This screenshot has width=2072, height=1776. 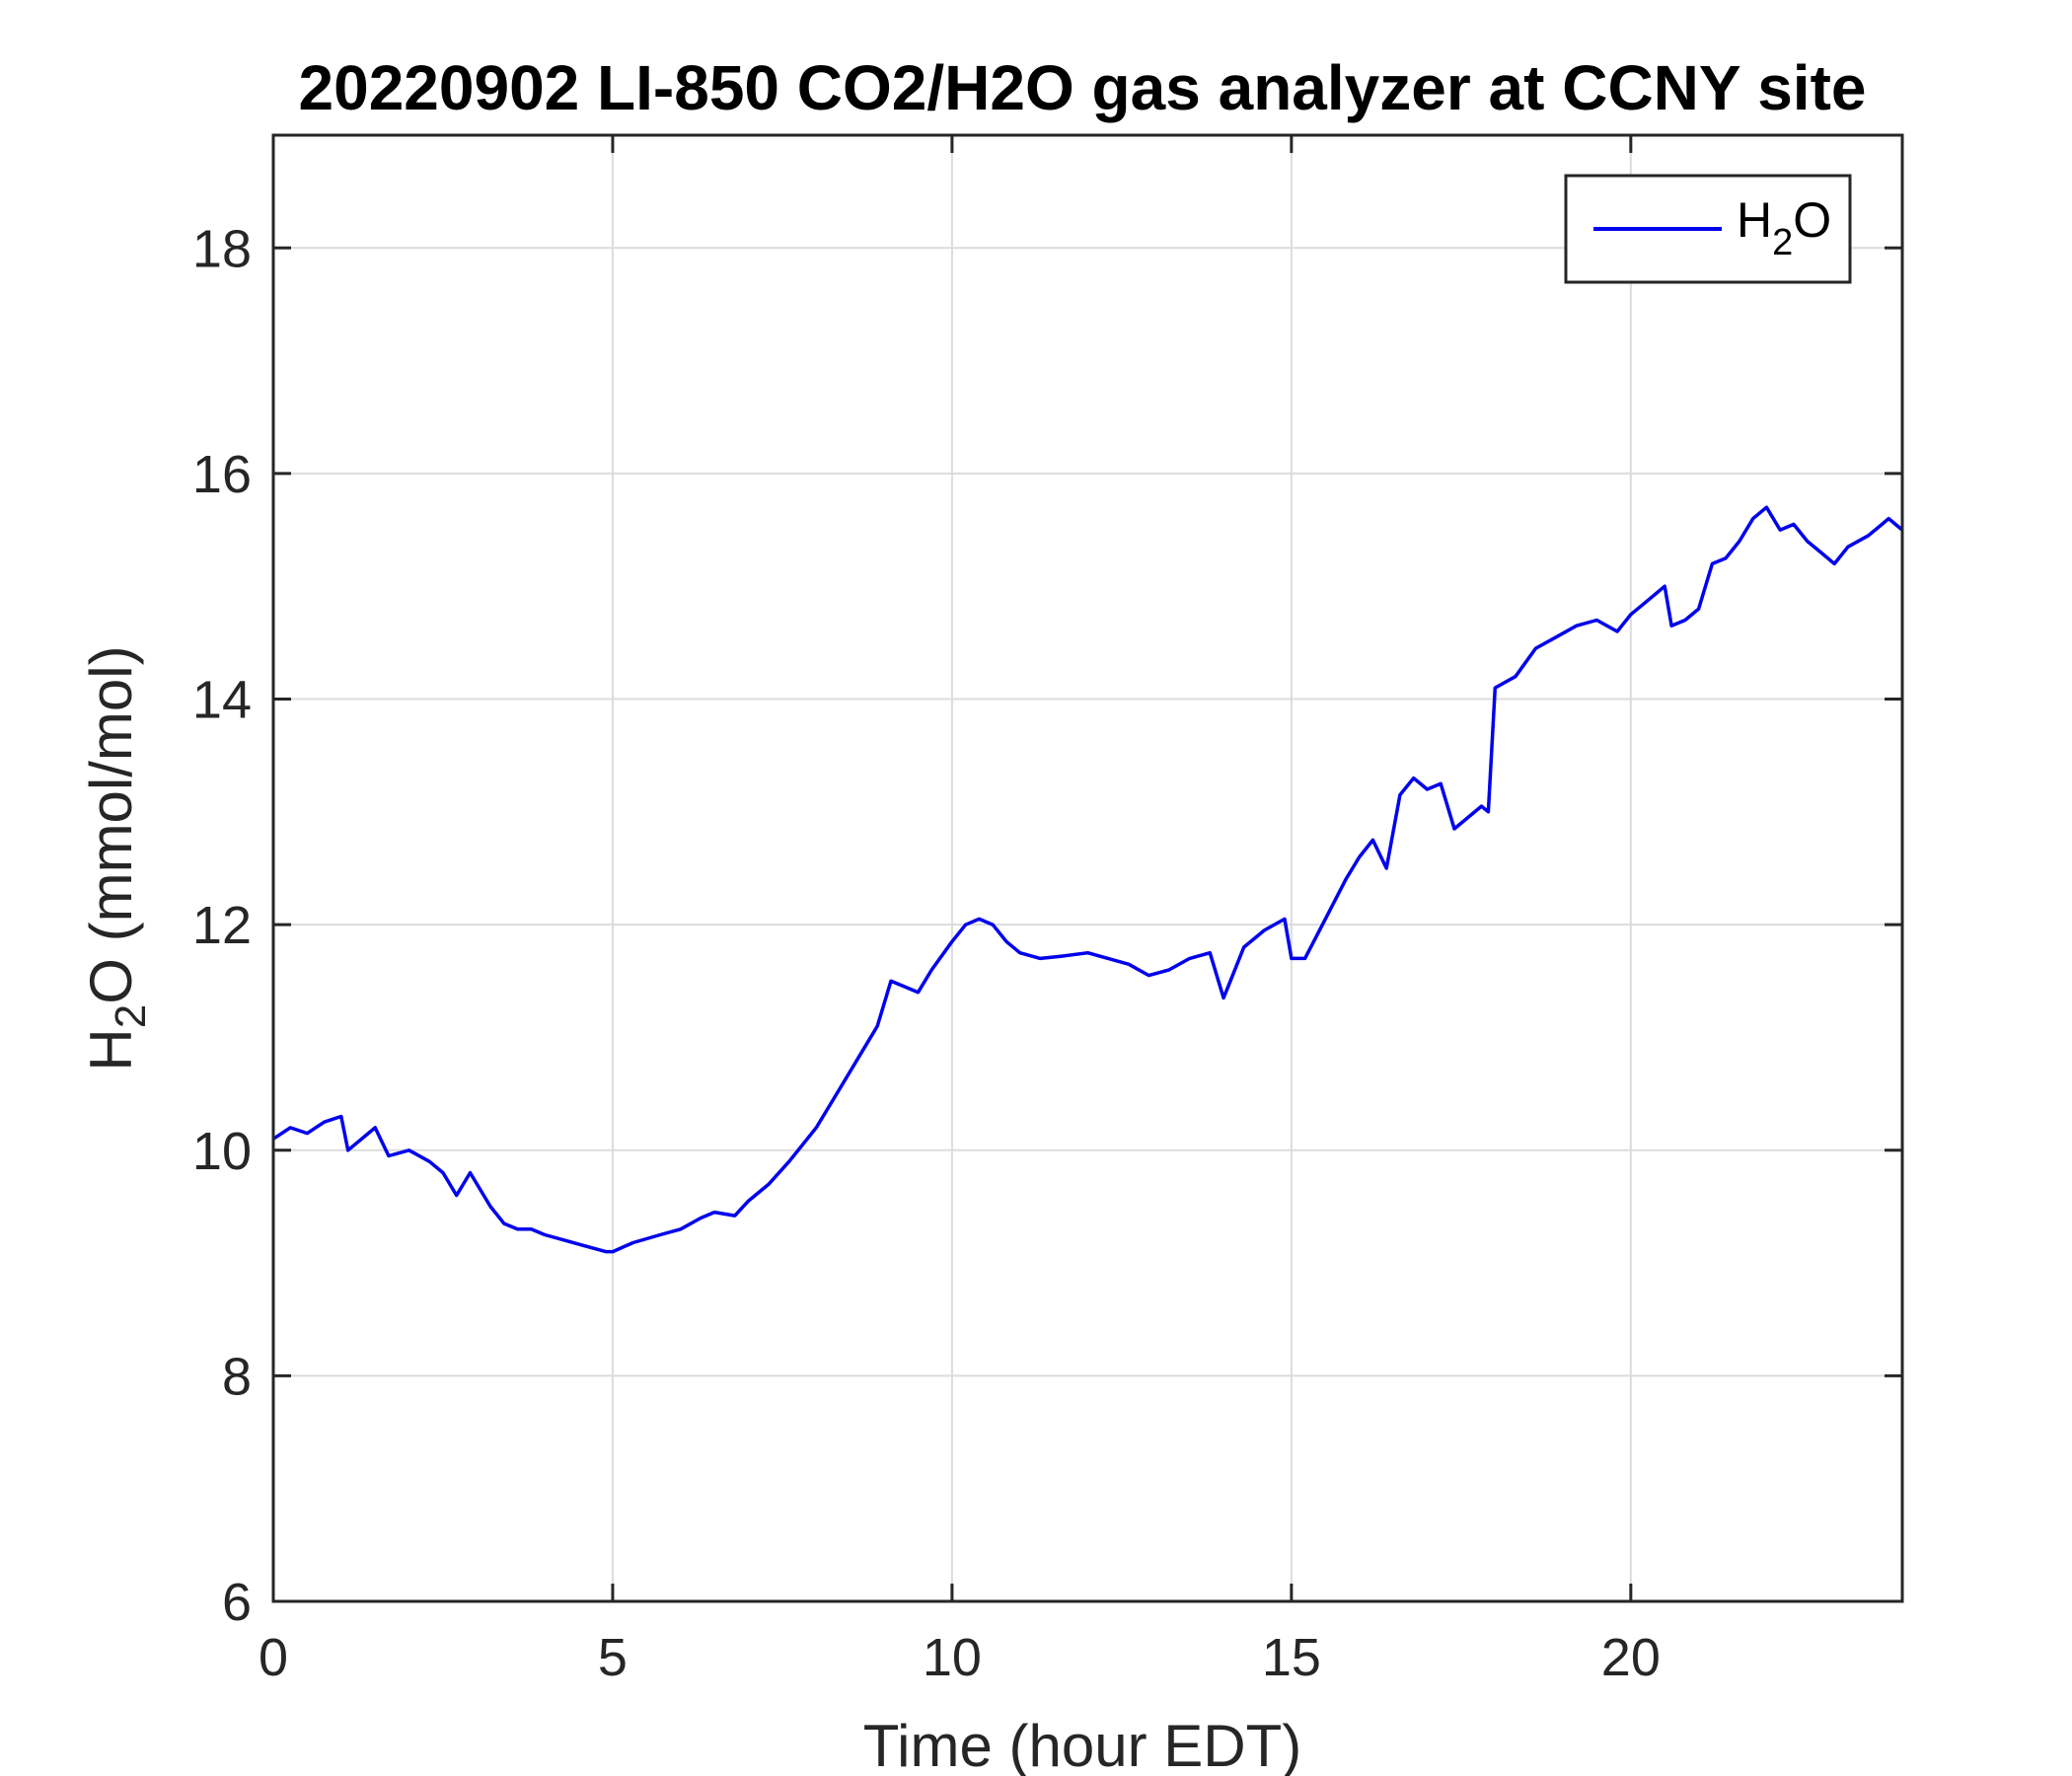 I want to click on legend: H2O, so click(x=1708, y=229).